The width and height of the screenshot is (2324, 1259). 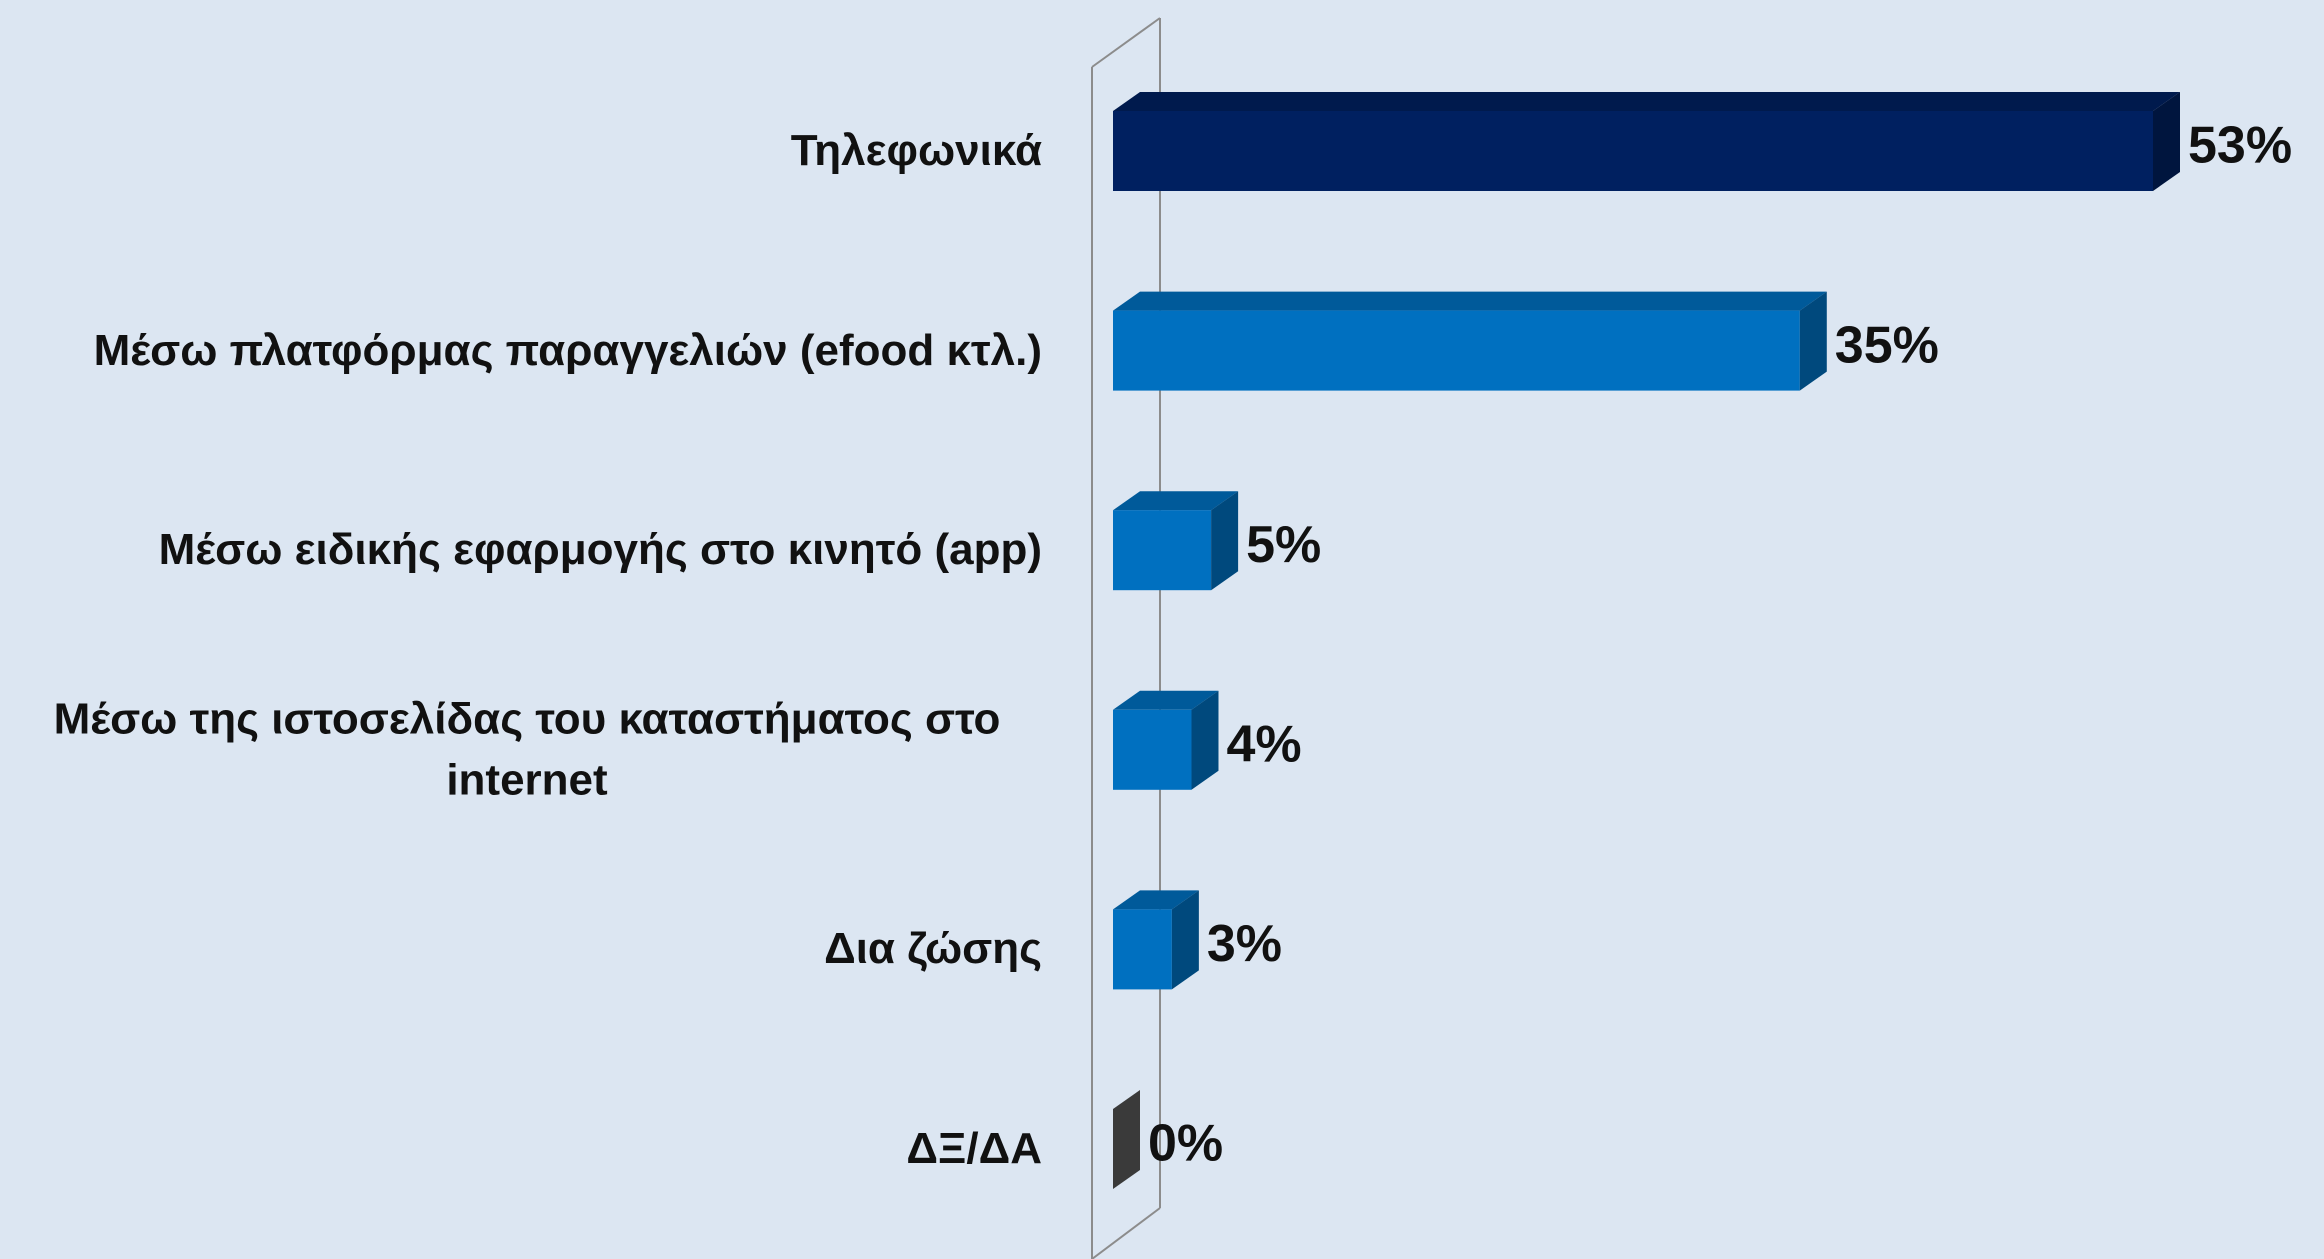 I want to click on value-label: 5%, so click(x=1283, y=545).